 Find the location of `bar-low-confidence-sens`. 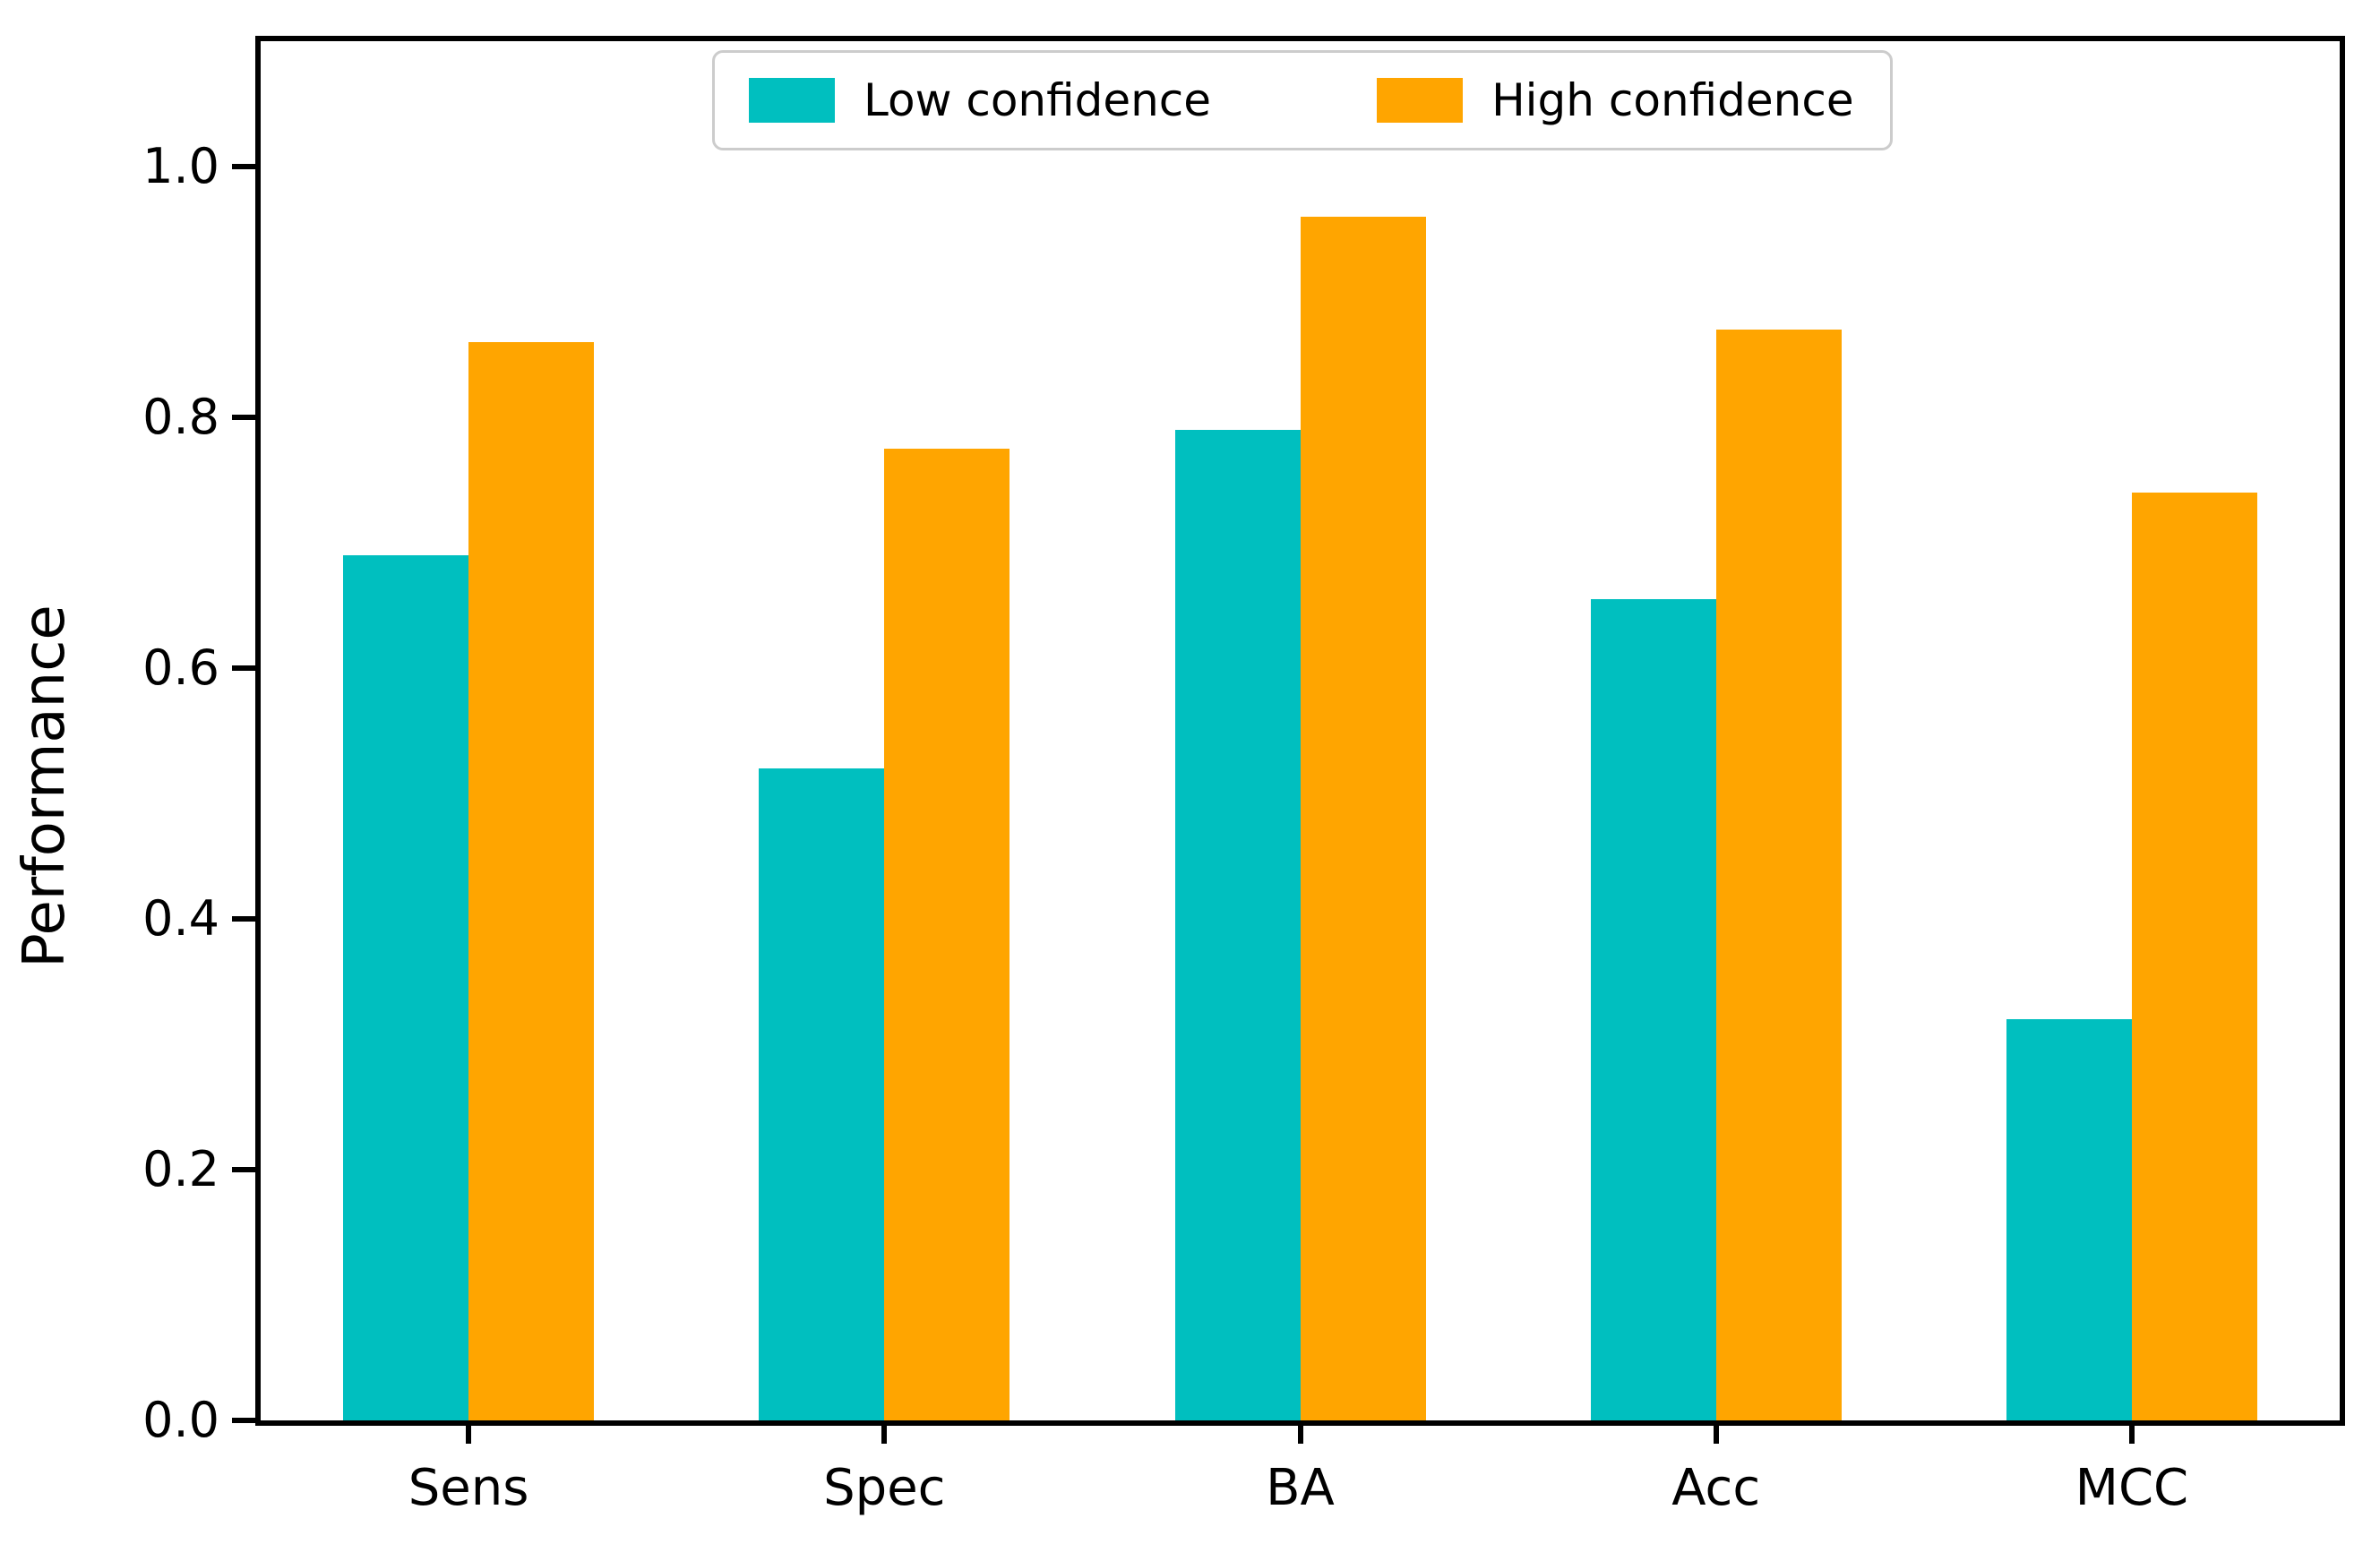

bar-low-confidence-sens is located at coordinates (406, 987).